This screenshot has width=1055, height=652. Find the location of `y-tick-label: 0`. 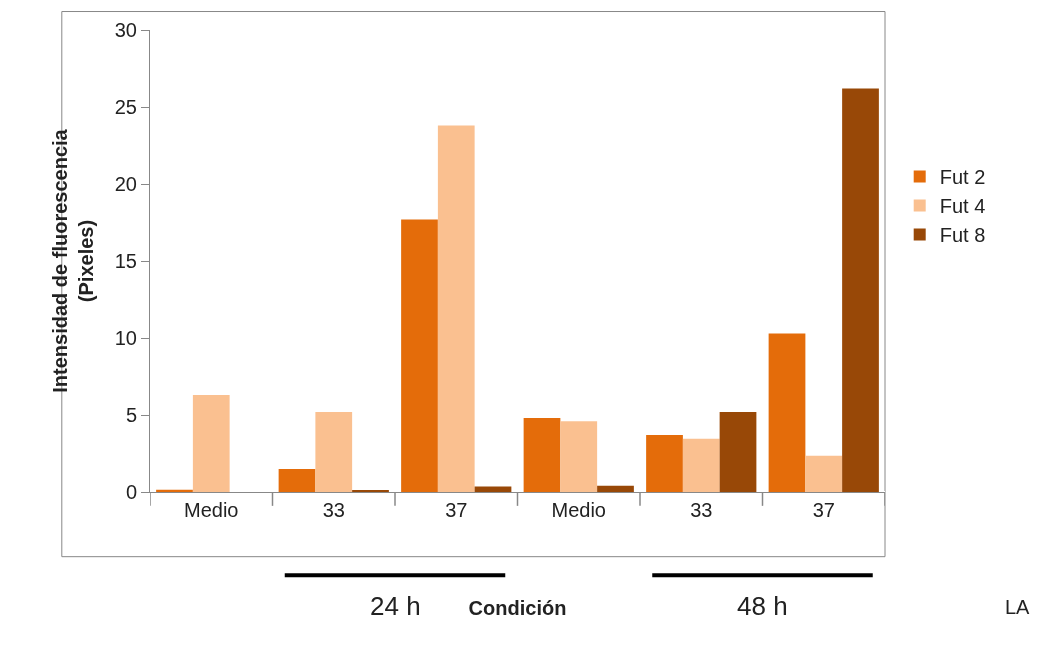

y-tick-label: 0 is located at coordinates (131, 492).